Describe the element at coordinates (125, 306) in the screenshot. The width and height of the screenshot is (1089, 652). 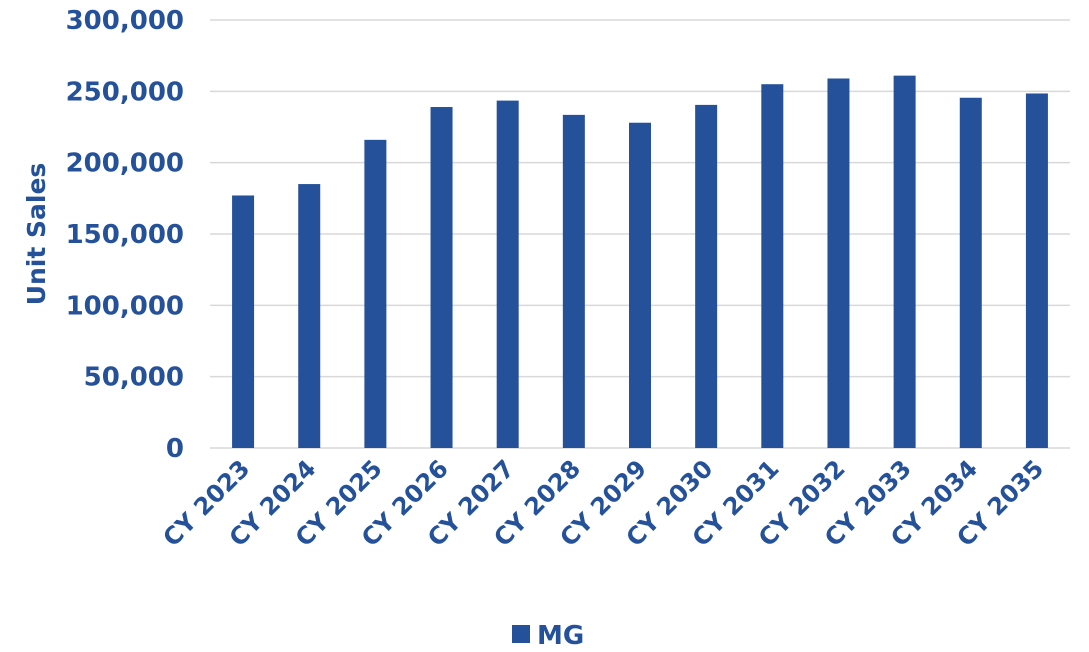
I see `y-tick-label: 100,000` at that location.